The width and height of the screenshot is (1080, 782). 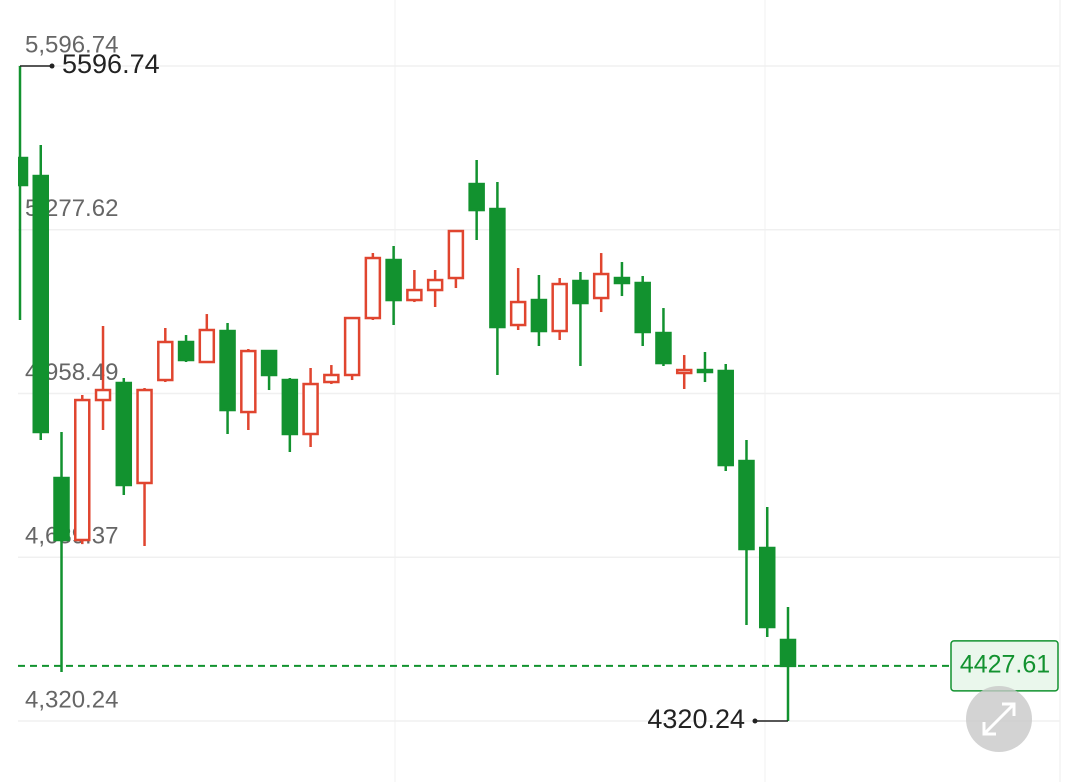 I want to click on last-price-label: 4427.61, so click(x=1005, y=664).